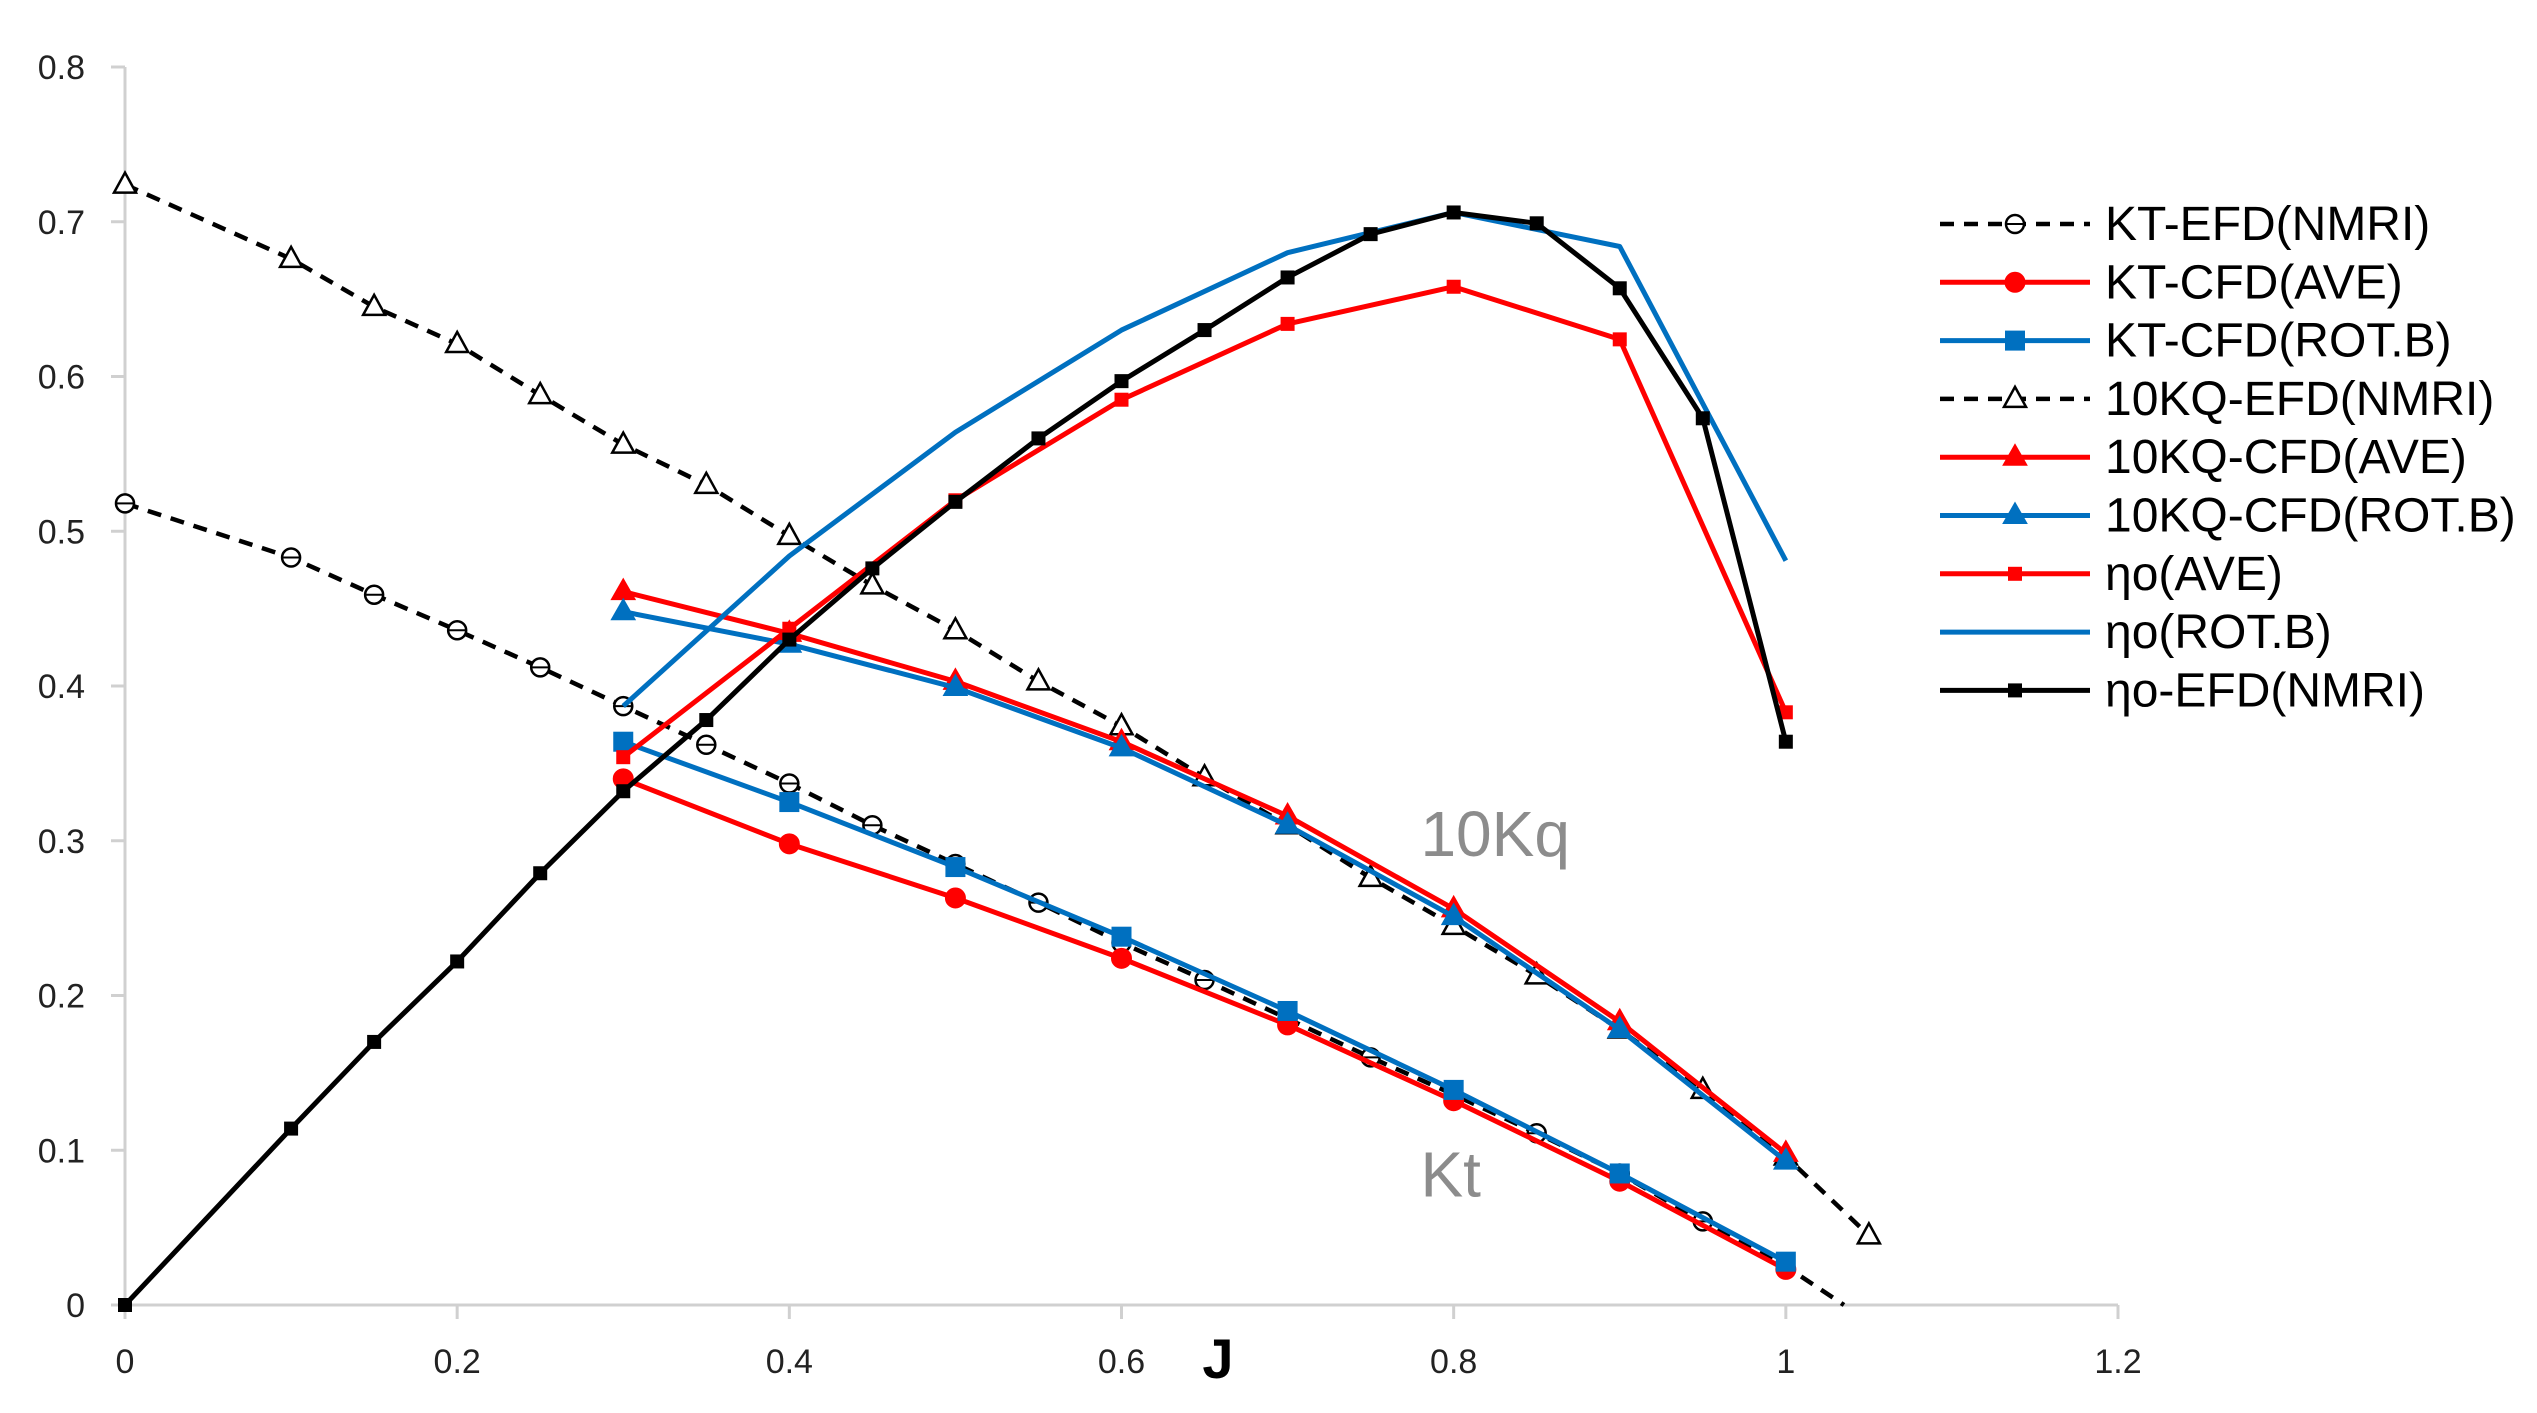 The height and width of the screenshot is (1413, 2537). I want to click on y-tick-label: 0.8, so click(61, 68).